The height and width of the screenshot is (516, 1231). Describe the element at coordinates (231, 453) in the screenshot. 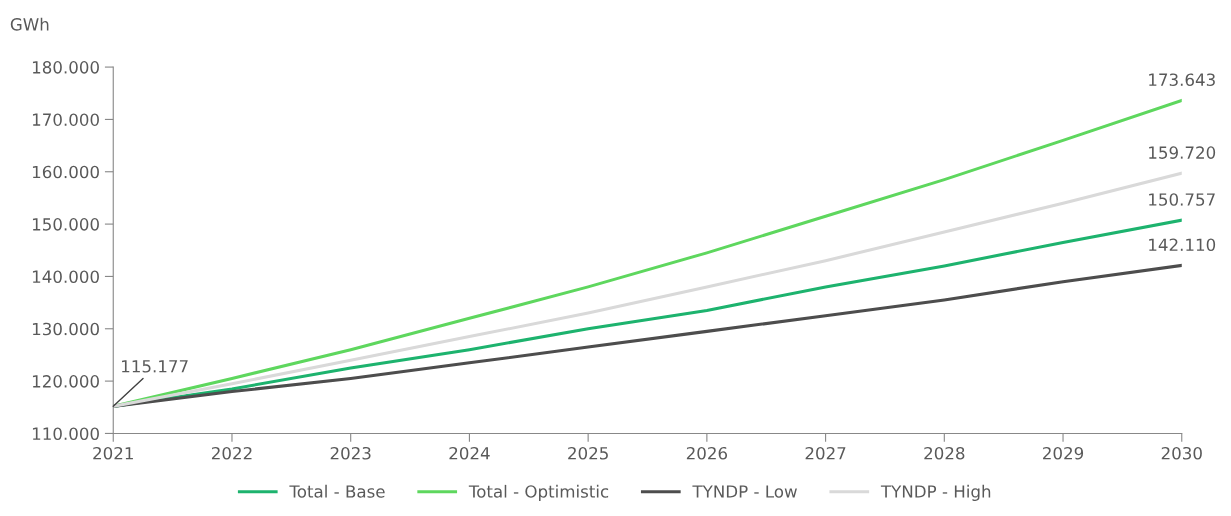

I see `x-tick-label: 2022` at that location.